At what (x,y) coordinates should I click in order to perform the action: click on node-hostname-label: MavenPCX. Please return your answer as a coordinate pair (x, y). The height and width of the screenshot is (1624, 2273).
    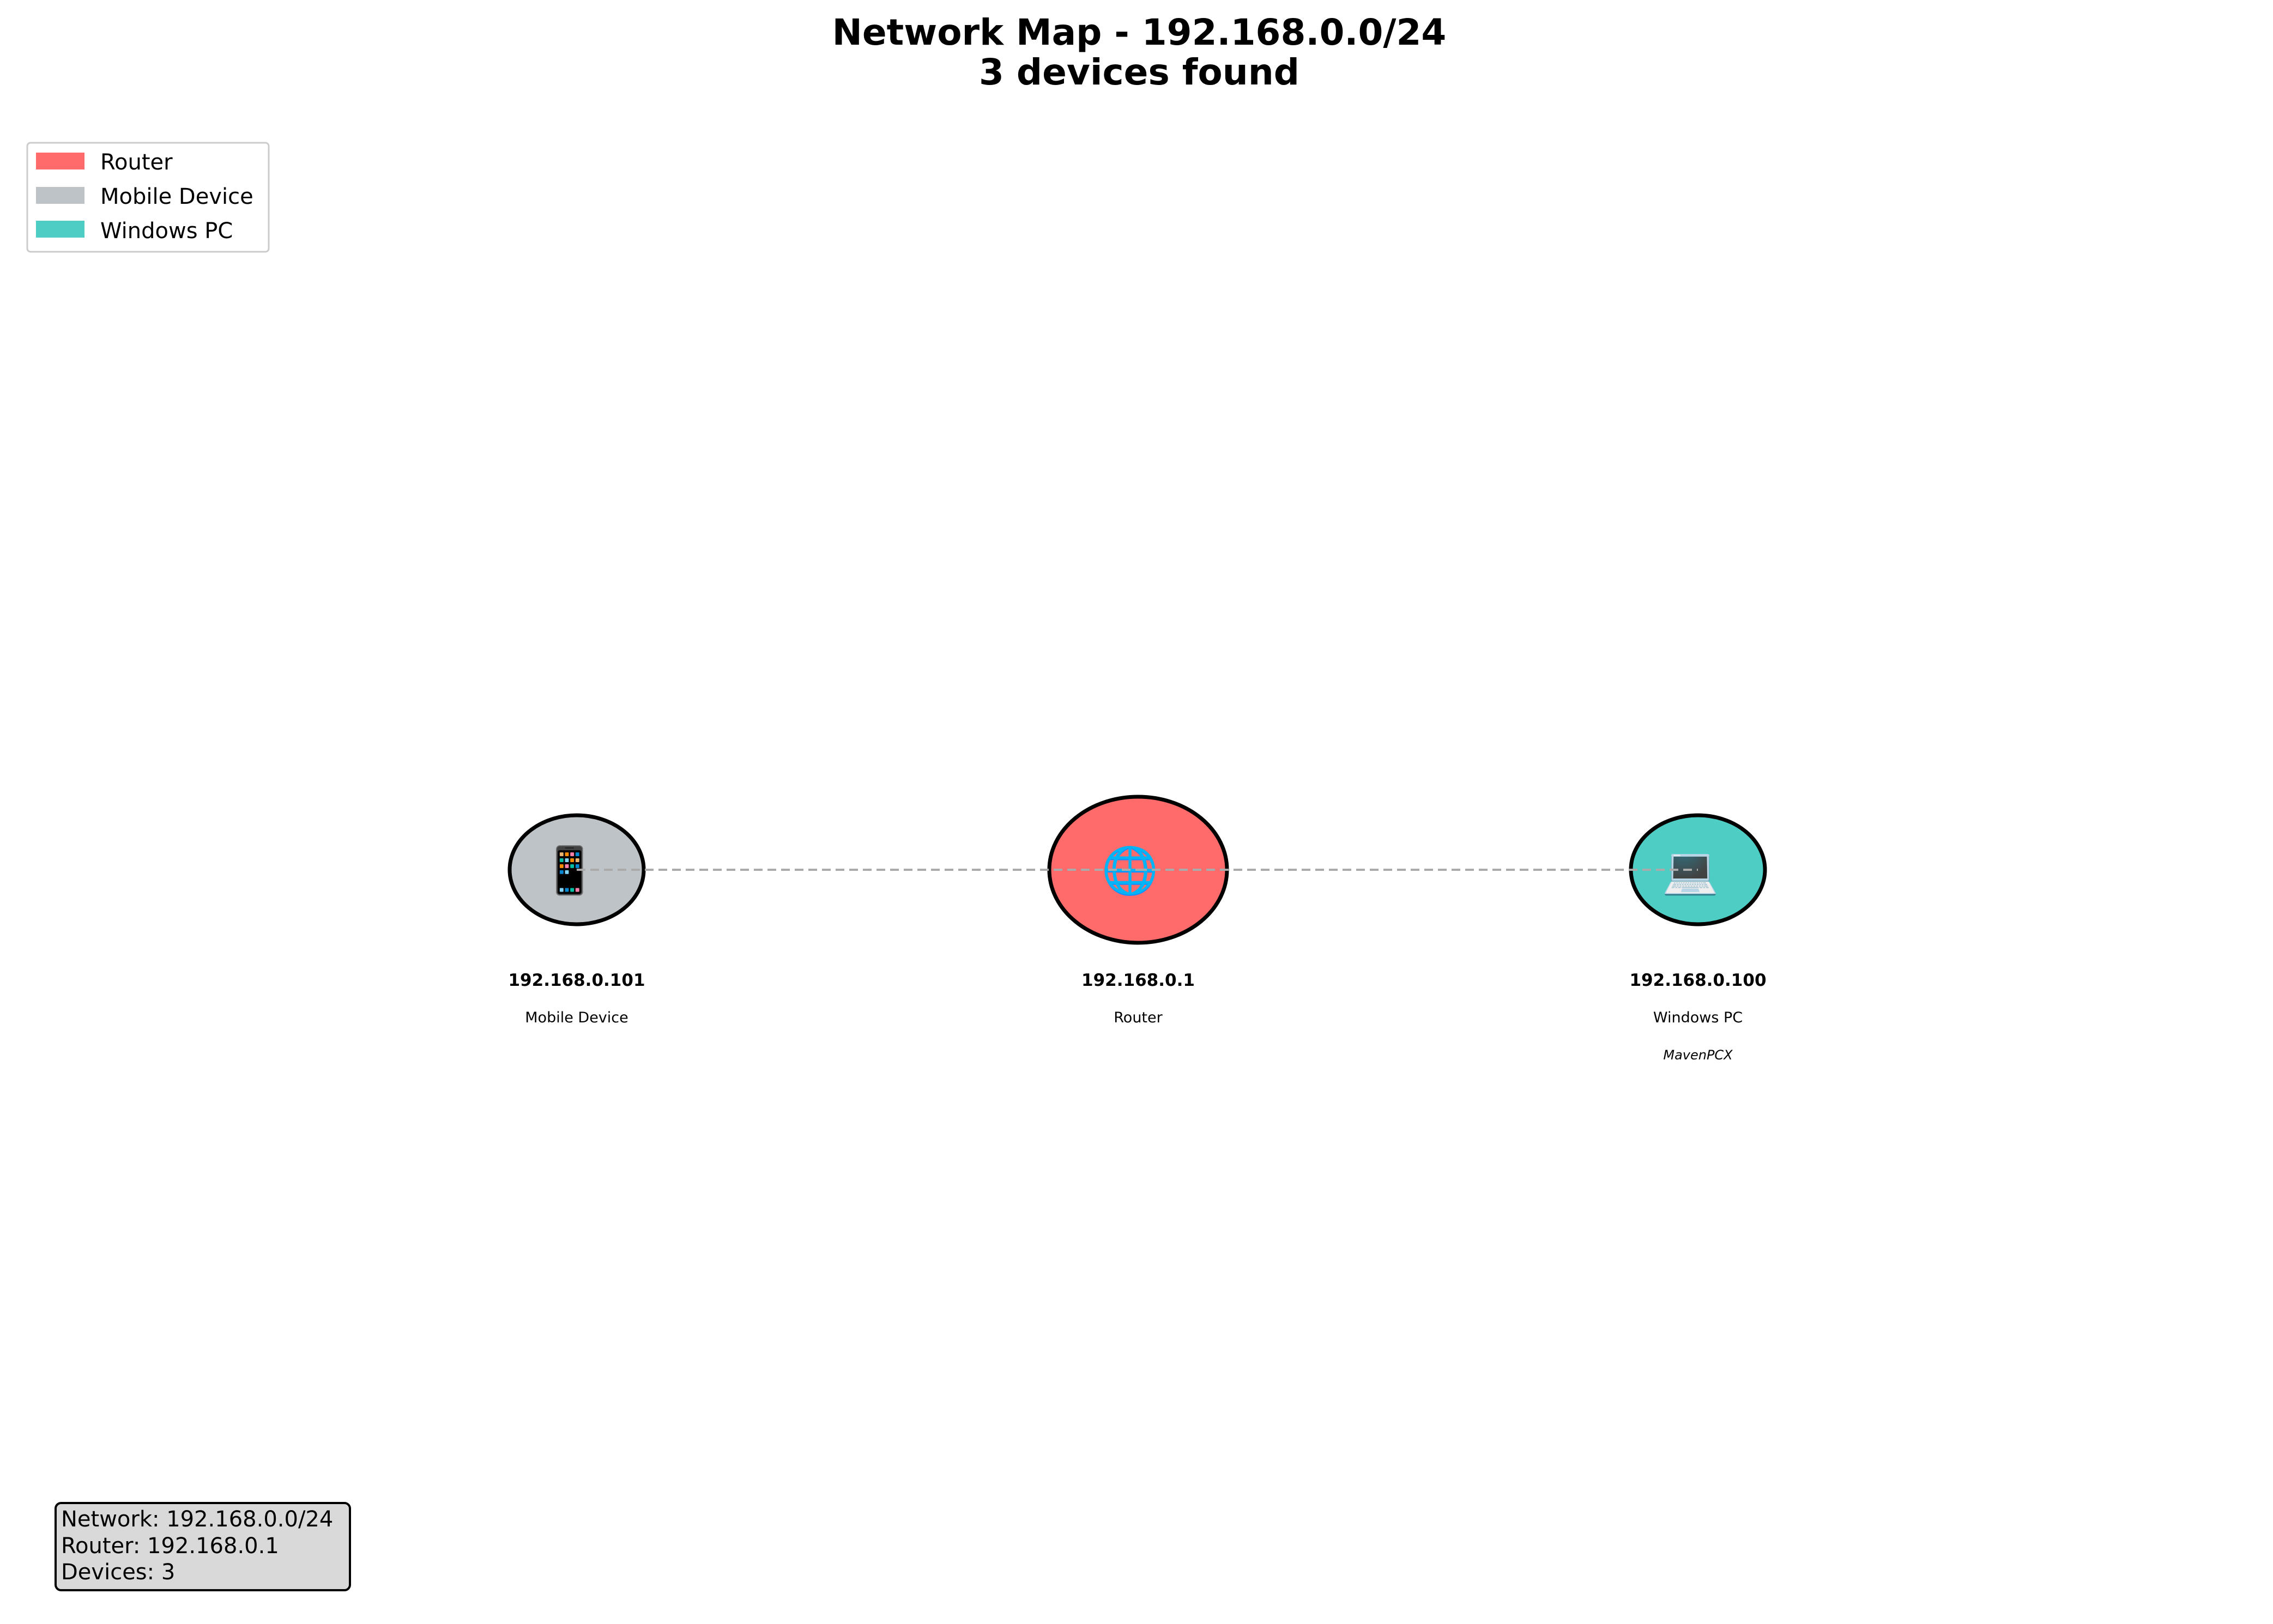
    Looking at the image, I should click on (1698, 1055).